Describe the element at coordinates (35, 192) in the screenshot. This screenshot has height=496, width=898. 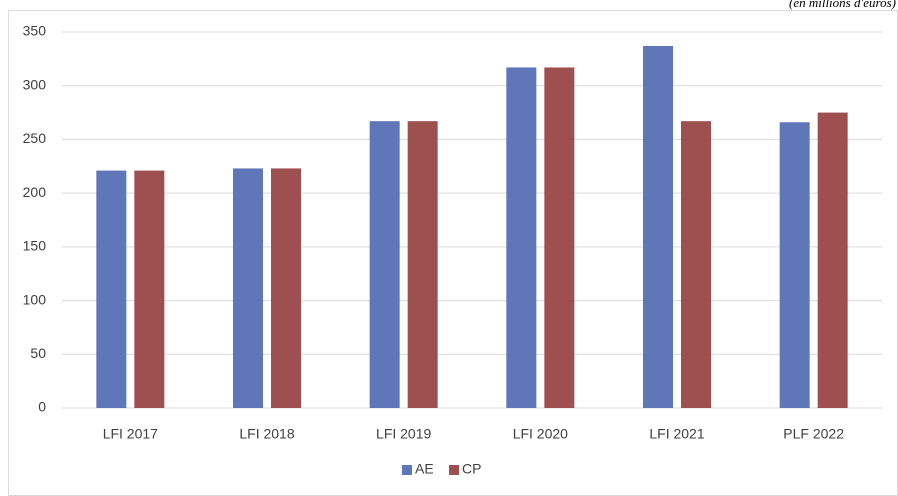
I see `y-tick-label: 200` at that location.